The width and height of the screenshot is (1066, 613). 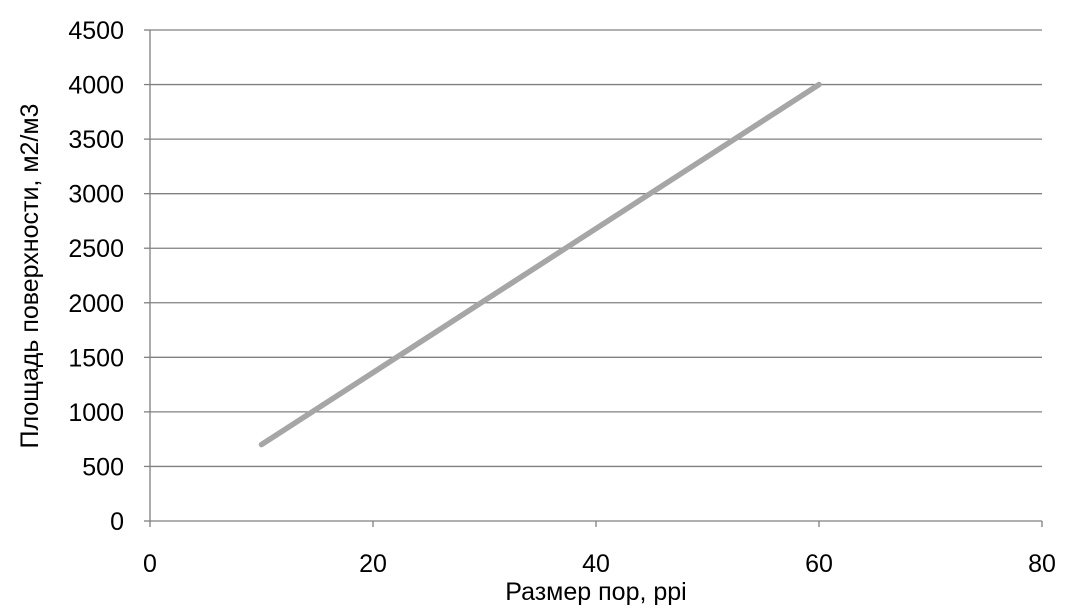 What do you see at coordinates (96, 358) in the screenshot?
I see `y-tick-label: 1500` at bounding box center [96, 358].